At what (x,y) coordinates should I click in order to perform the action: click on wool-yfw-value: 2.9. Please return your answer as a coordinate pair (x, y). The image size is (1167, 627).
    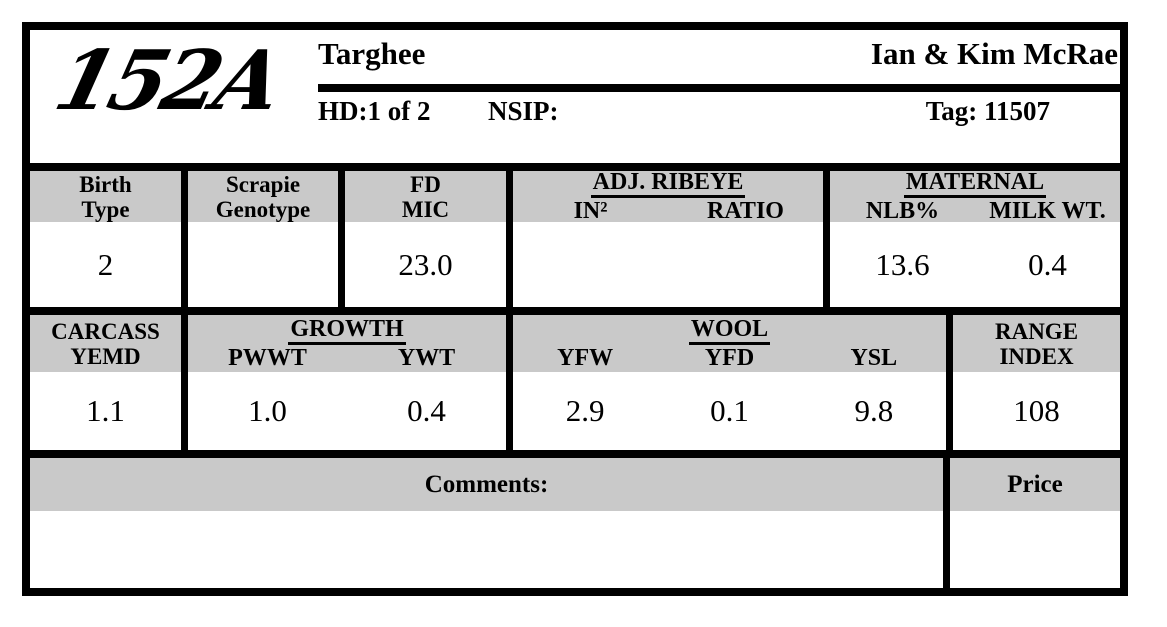
    Looking at the image, I should click on (585, 410).